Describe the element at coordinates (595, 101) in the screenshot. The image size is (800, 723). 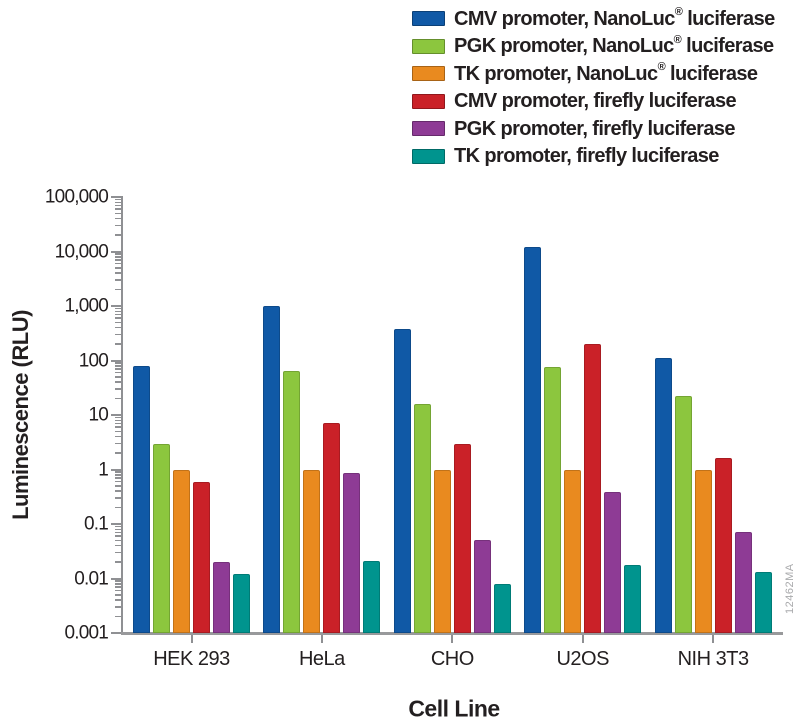
I see `legend-label: CMV promoter, firefly luciferase` at that location.